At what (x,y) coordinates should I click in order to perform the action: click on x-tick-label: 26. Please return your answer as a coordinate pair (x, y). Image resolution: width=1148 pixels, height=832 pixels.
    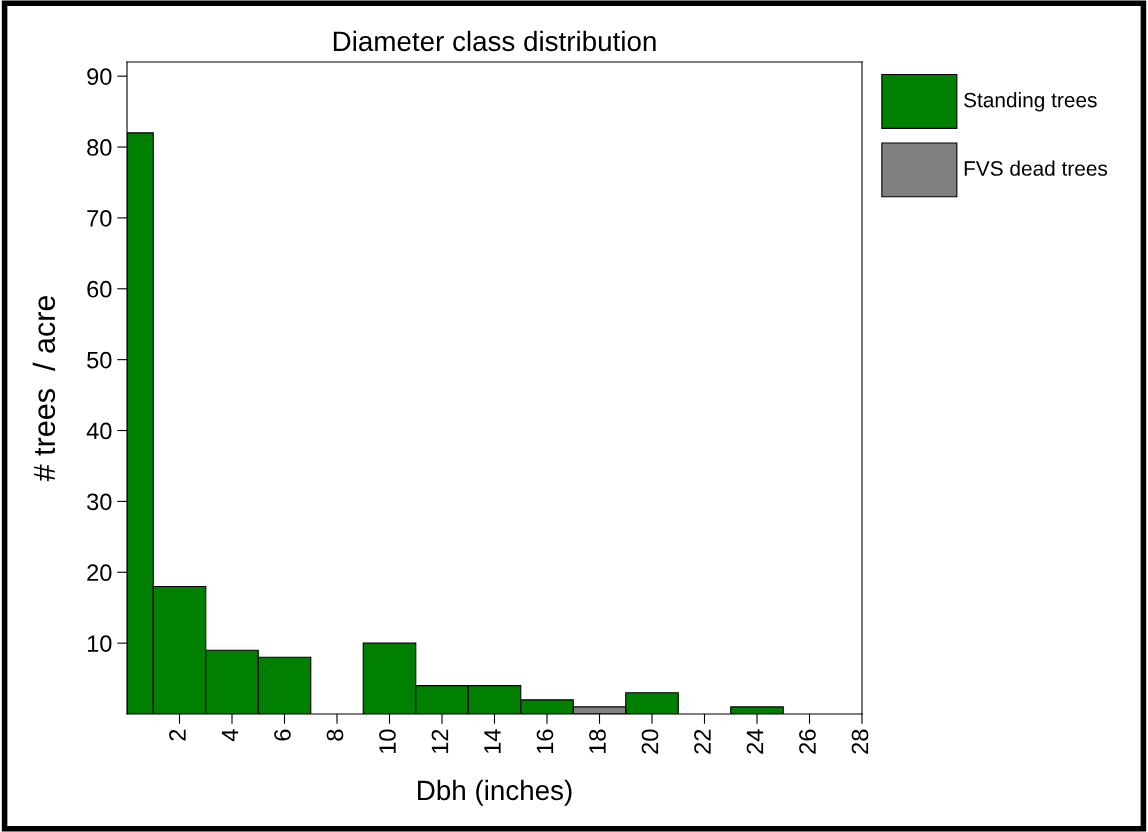
    Looking at the image, I should click on (807, 741).